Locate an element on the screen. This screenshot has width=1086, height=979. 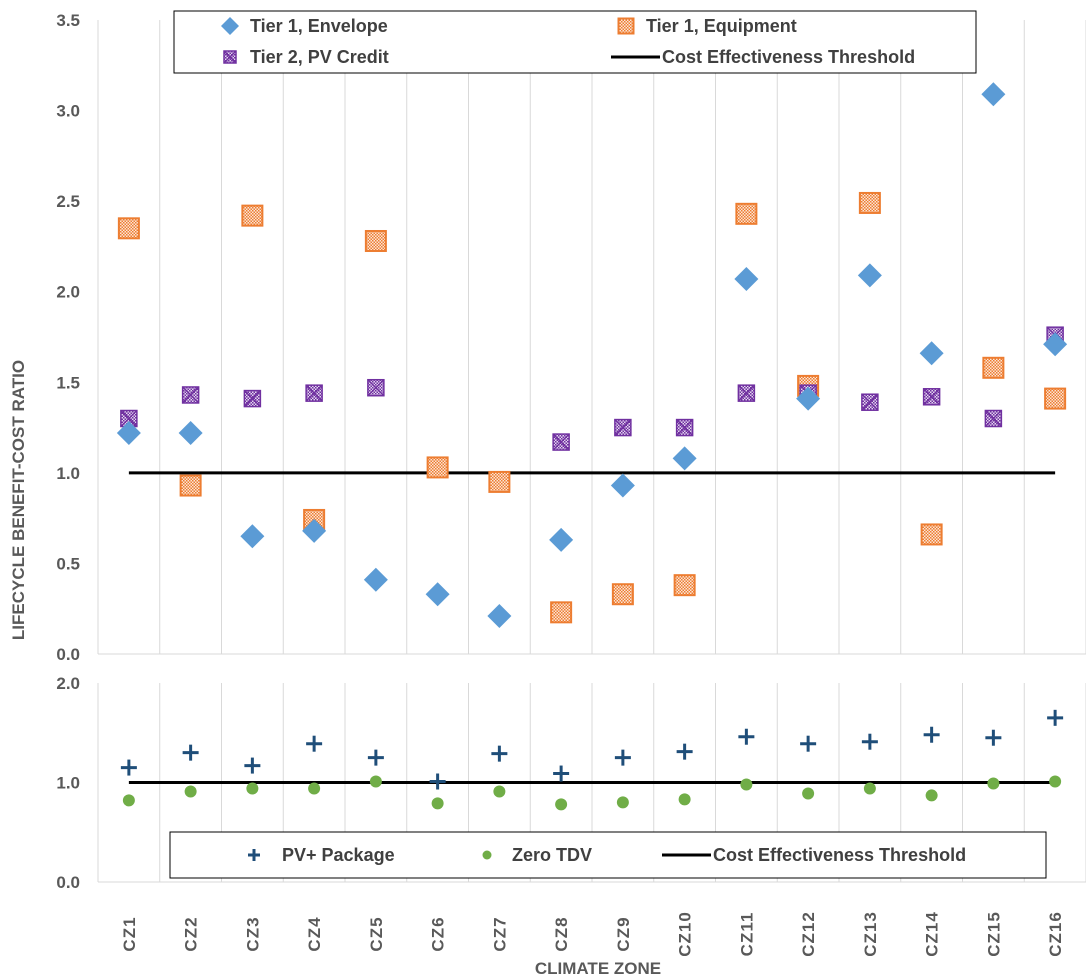
x-tick-label: CZ13 is located at coordinates (870, 934).